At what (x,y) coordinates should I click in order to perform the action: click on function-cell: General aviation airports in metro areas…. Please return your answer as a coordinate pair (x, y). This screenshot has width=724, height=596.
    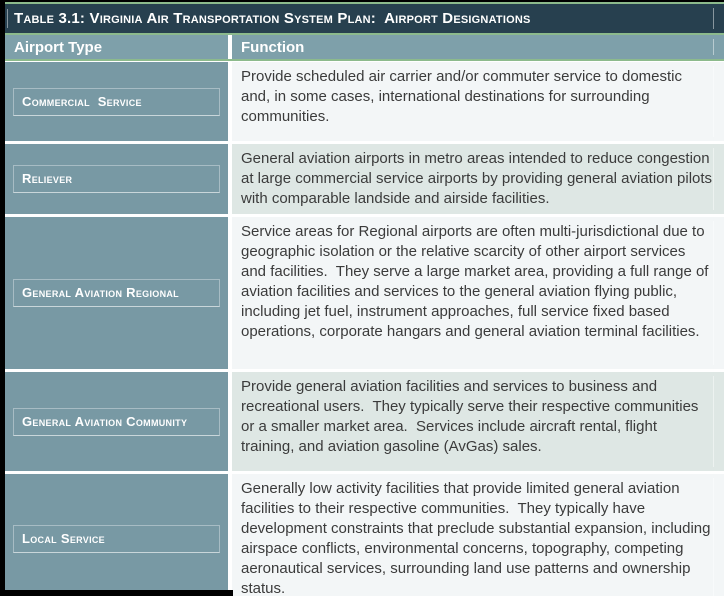
    Looking at the image, I should click on (478, 179).